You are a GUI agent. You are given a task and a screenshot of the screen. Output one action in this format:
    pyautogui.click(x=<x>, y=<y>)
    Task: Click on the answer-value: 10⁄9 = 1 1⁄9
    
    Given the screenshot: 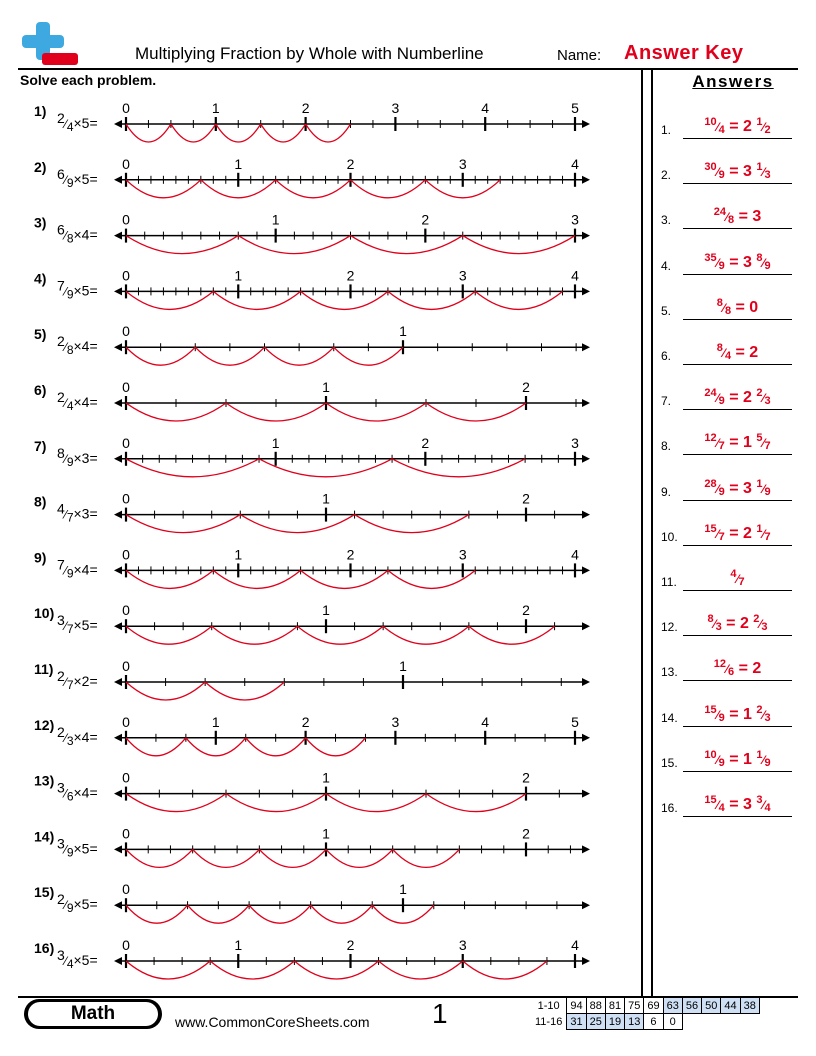 What is the action you would take?
    pyautogui.click(x=737, y=758)
    